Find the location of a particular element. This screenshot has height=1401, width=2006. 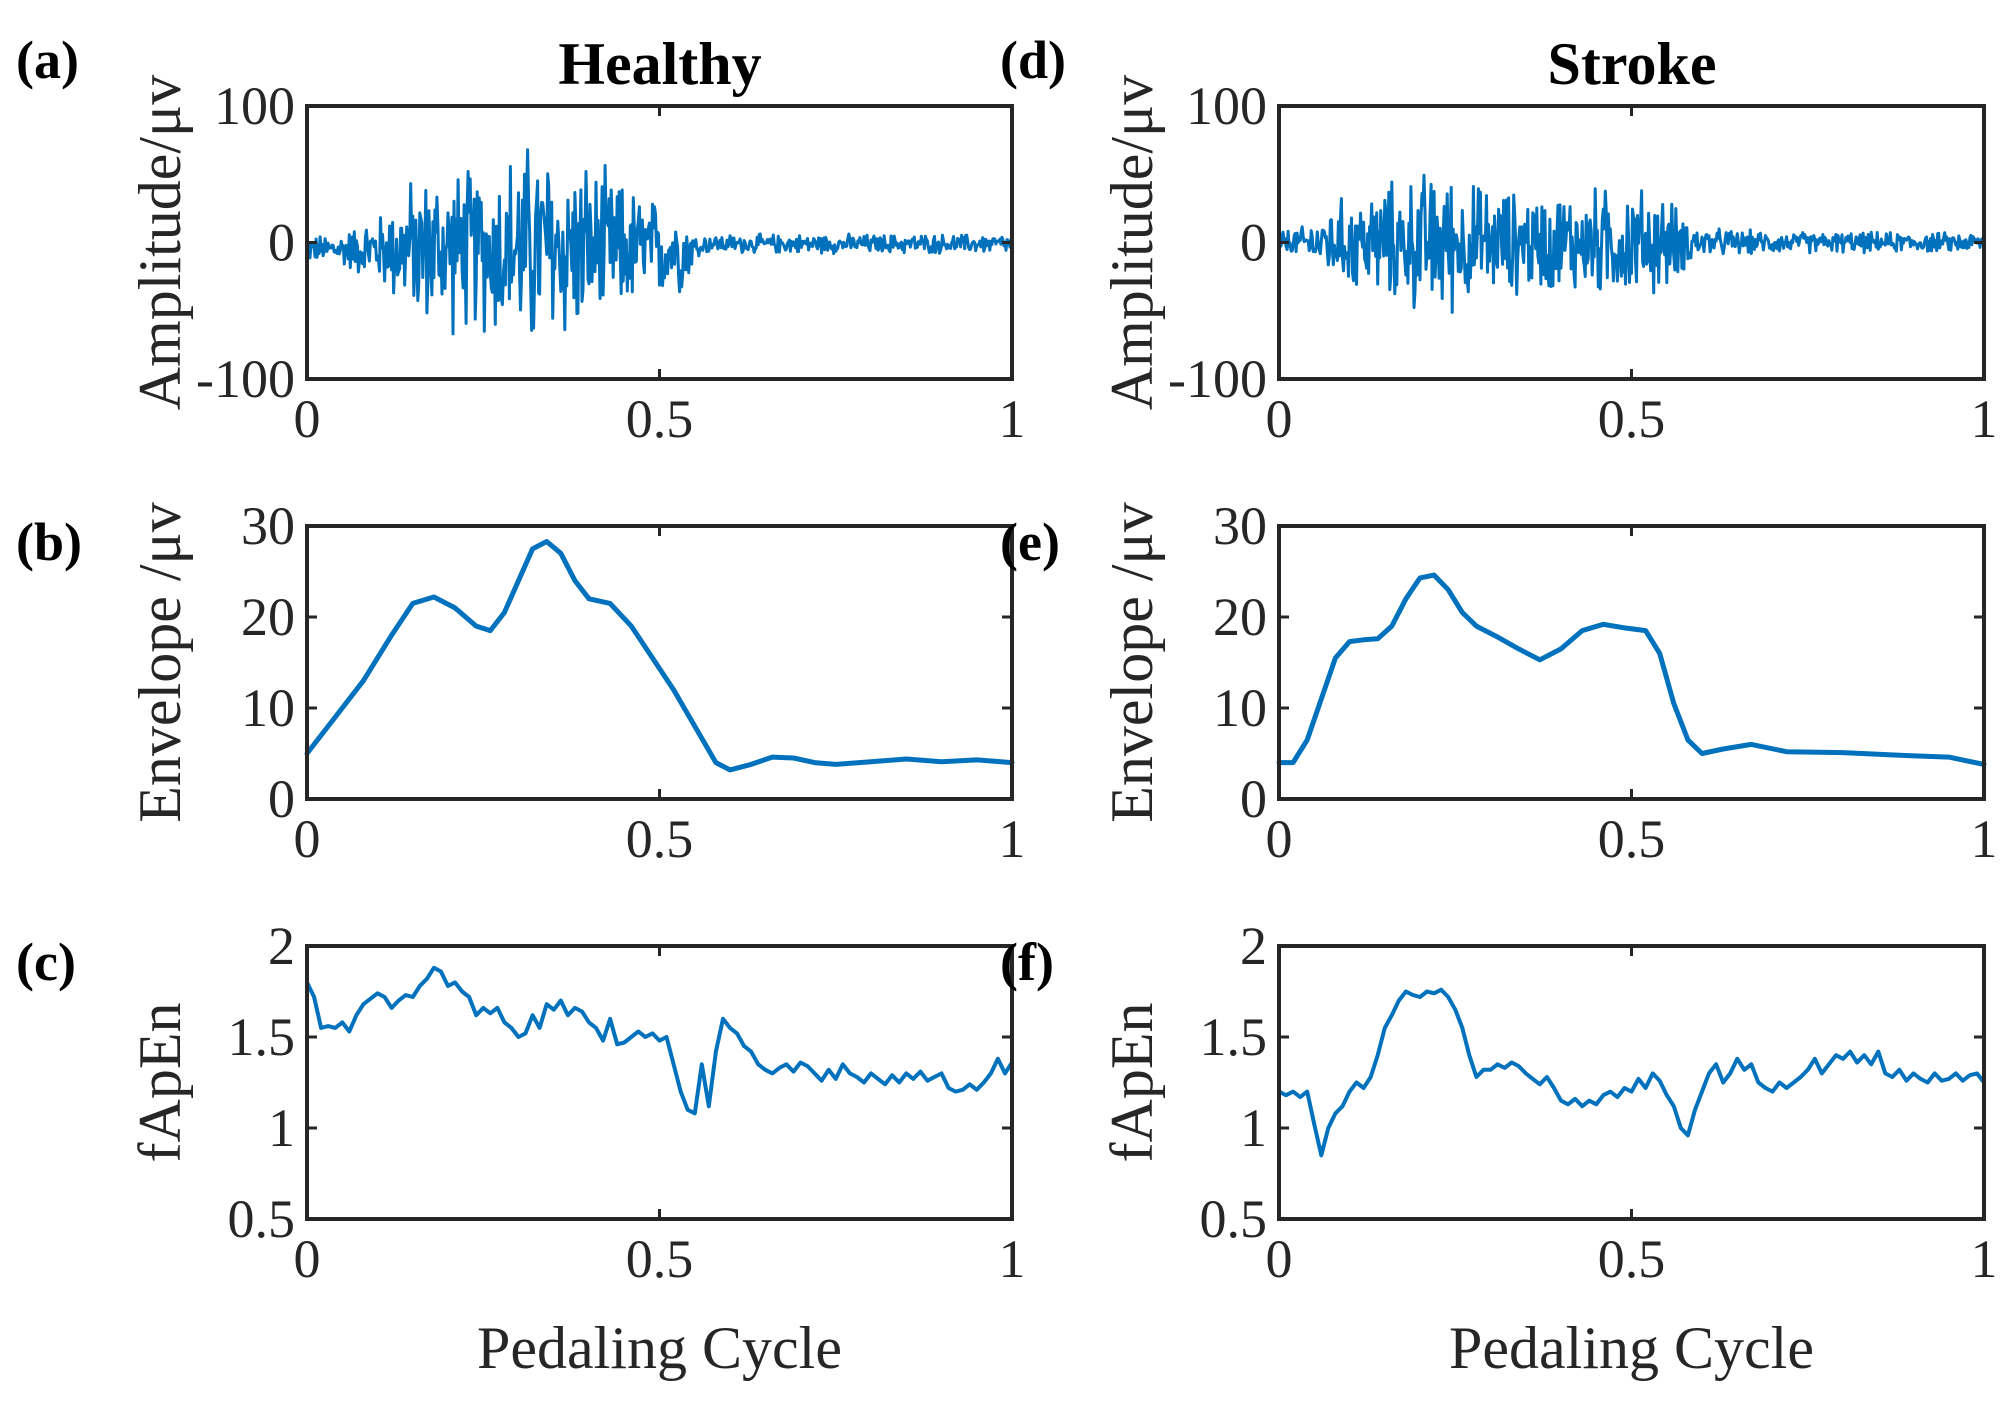

xtick-label-c-1: 0.5 is located at coordinates (660, 1259).